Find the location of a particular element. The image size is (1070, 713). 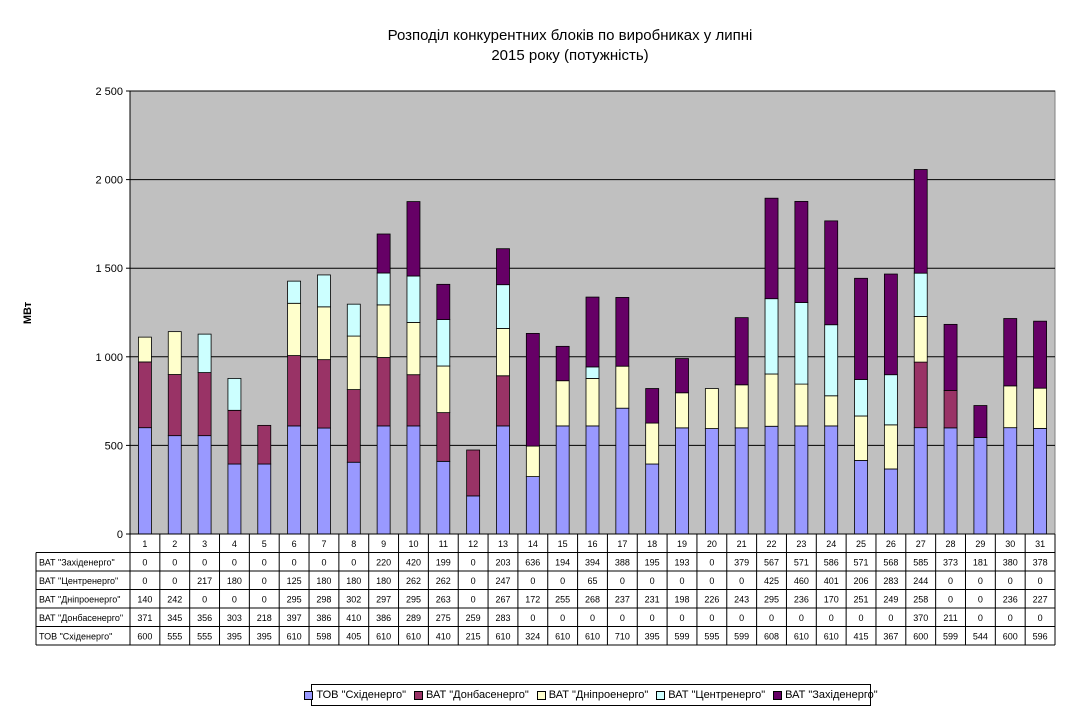

data-label: 289 is located at coordinates (413, 618).